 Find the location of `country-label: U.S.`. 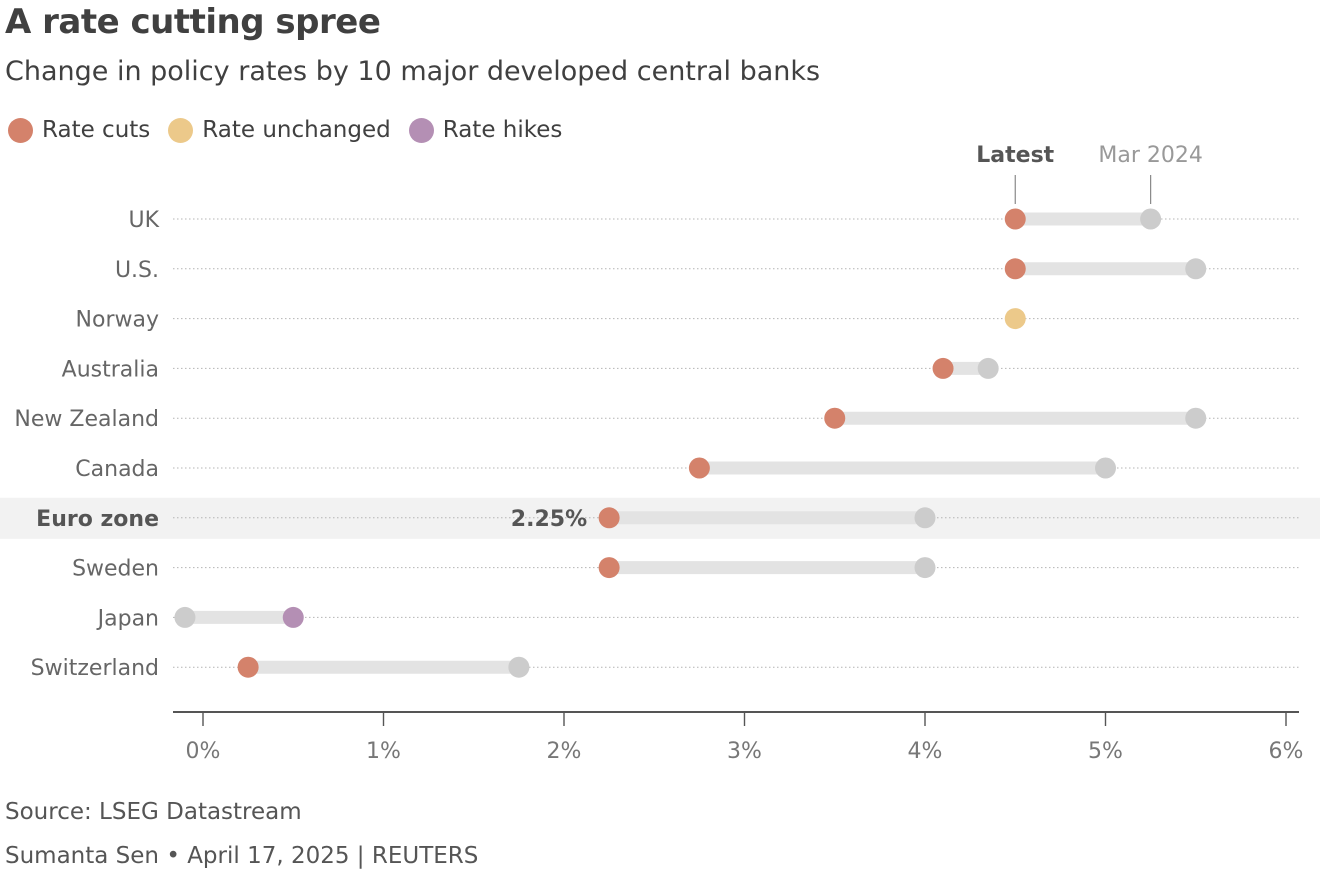

country-label: U.S. is located at coordinates (137, 270).